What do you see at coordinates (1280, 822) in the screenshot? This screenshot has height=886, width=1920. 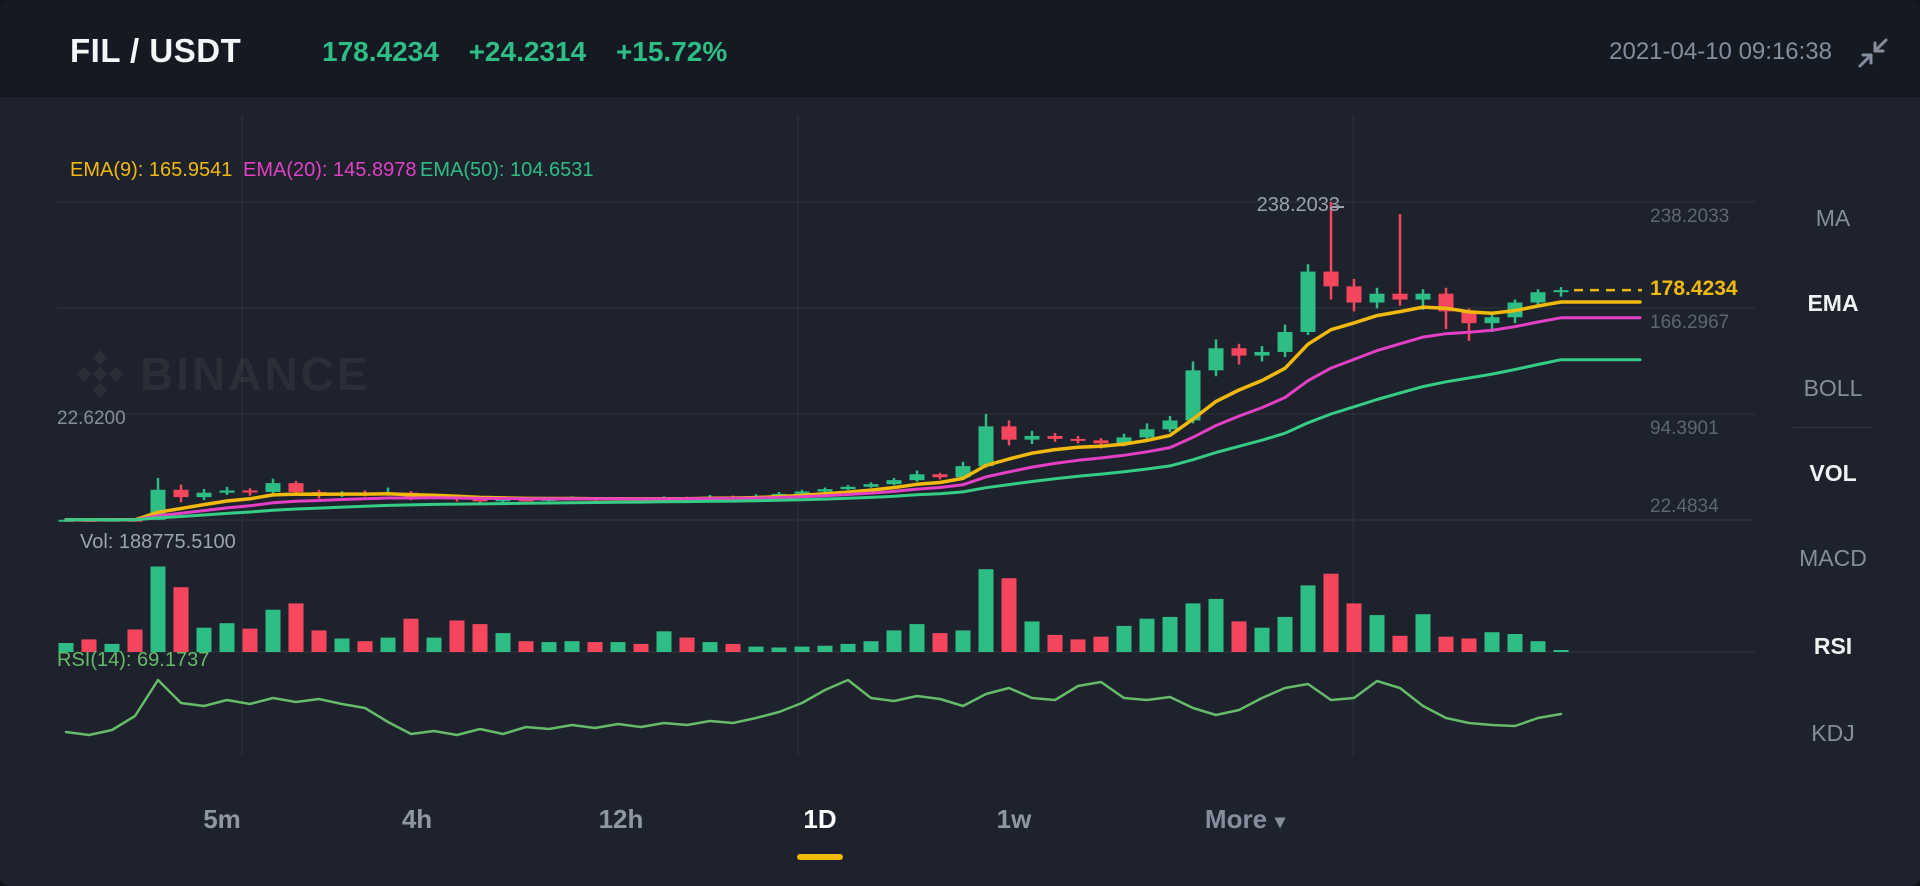 I see `chevron-down-icon: ▾` at bounding box center [1280, 822].